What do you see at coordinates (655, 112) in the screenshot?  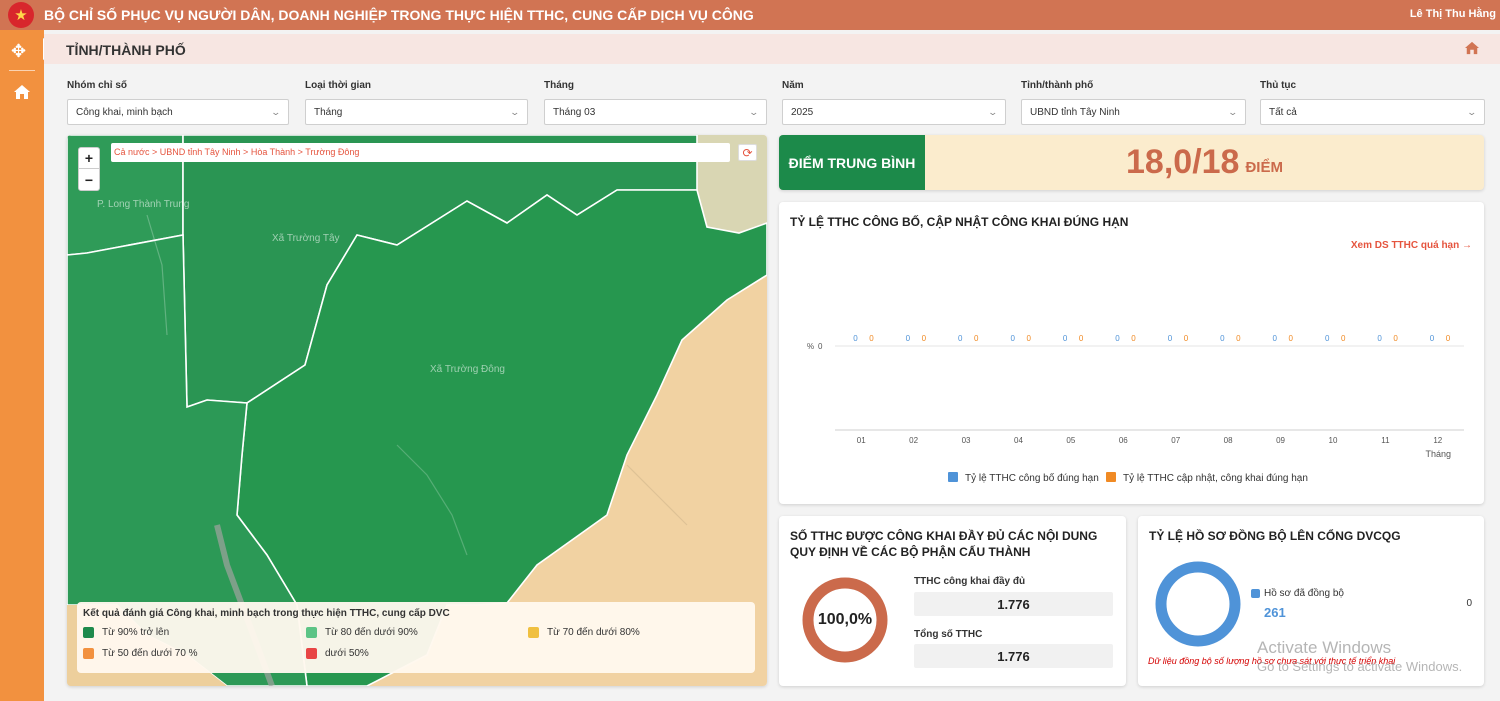 I see `month-select: Tháng 03 ⌄` at bounding box center [655, 112].